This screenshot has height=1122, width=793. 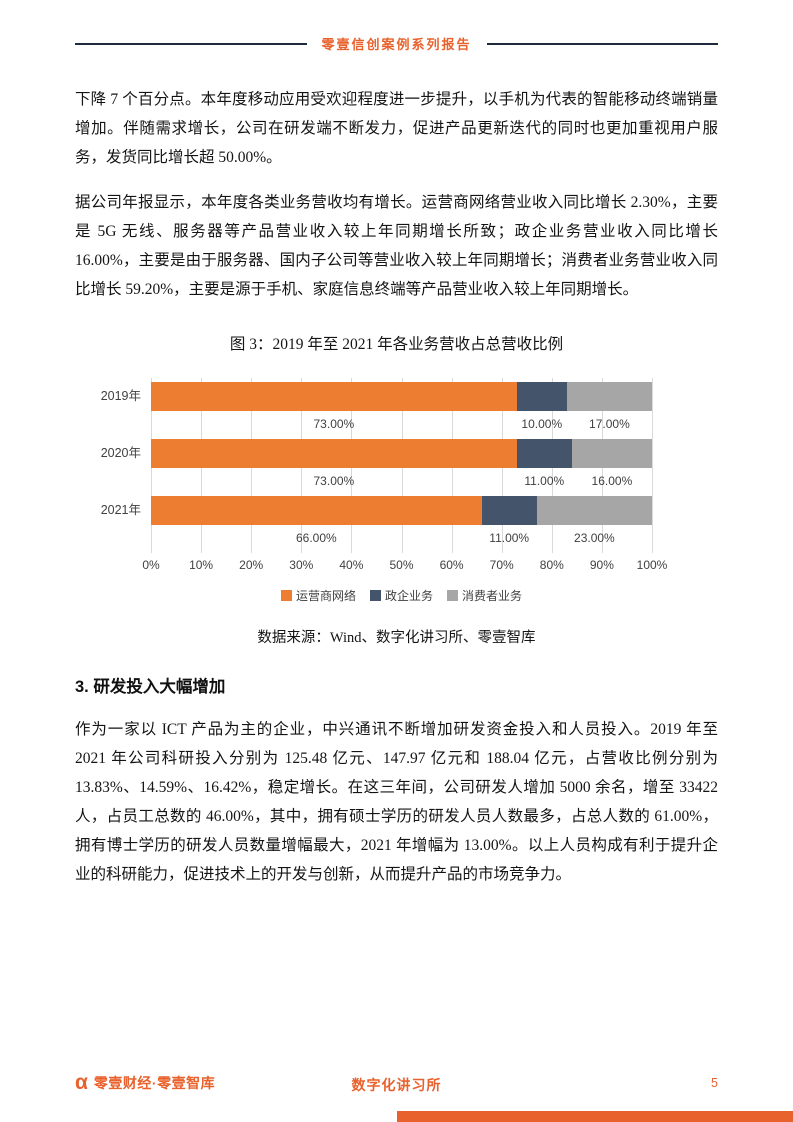 What do you see at coordinates (542, 424) in the screenshot?
I see `value-label: 10.00%` at bounding box center [542, 424].